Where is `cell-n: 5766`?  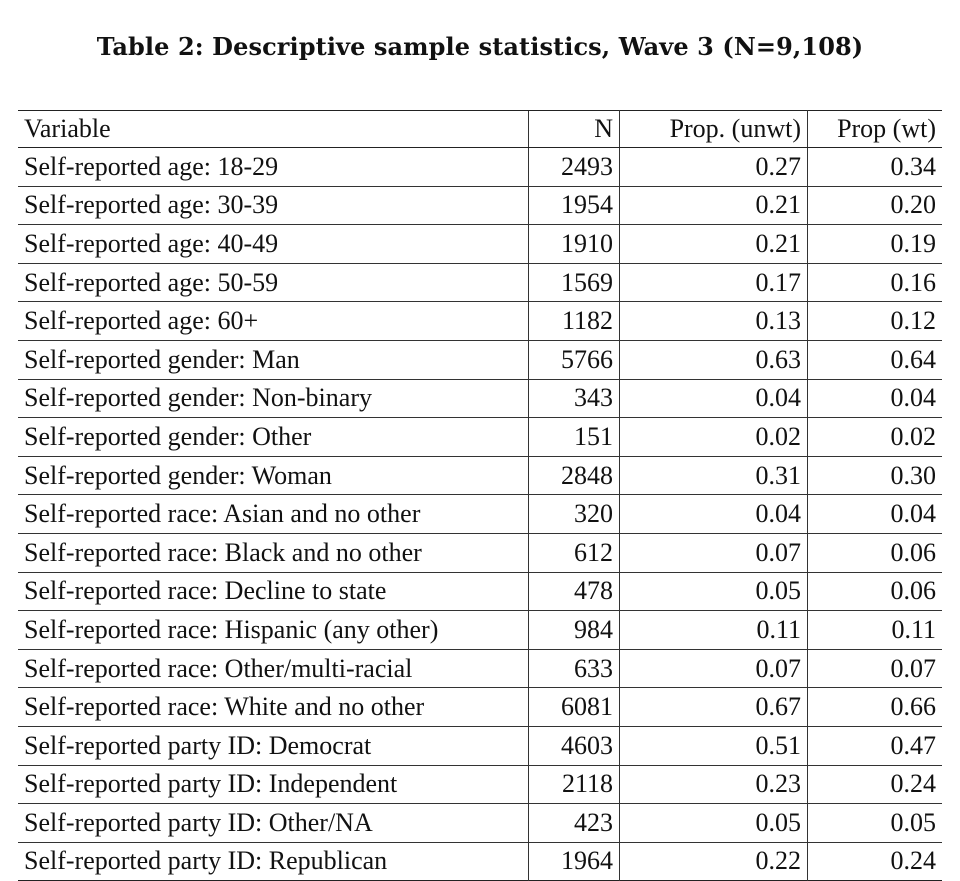 cell-n: 5766 is located at coordinates (574, 360).